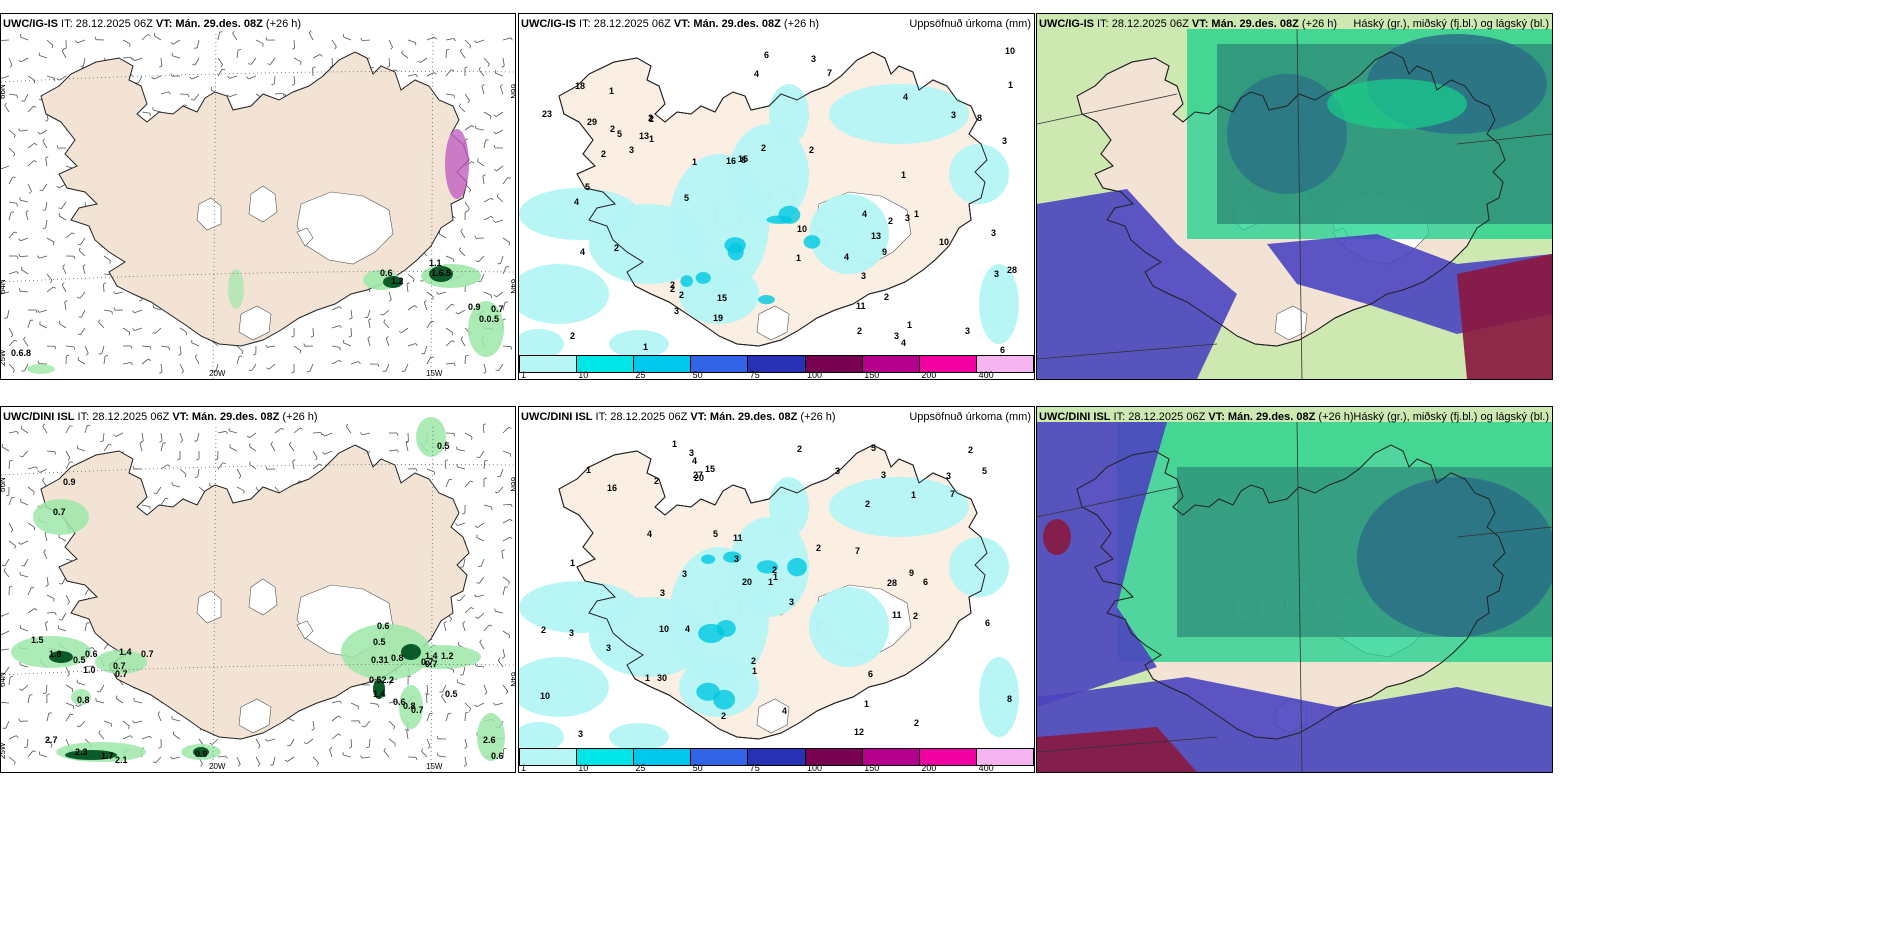 The width and height of the screenshot is (1900, 950). What do you see at coordinates (1075, 417) in the screenshot?
I see `model-name: UWC/DINI ISL` at bounding box center [1075, 417].